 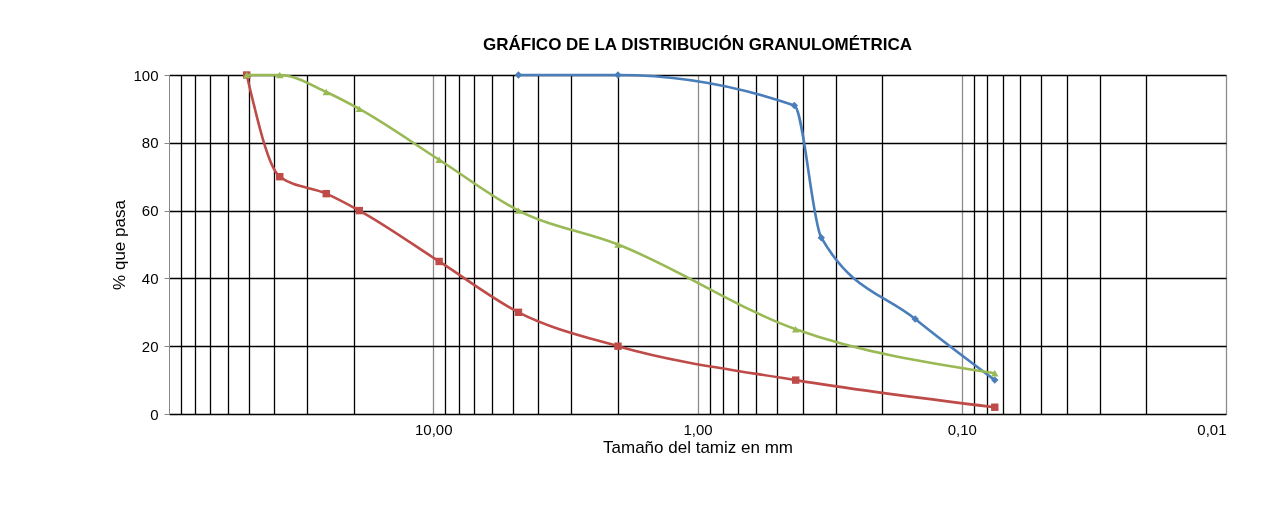 I want to click on y-tick-label: 20, so click(x=150, y=346).